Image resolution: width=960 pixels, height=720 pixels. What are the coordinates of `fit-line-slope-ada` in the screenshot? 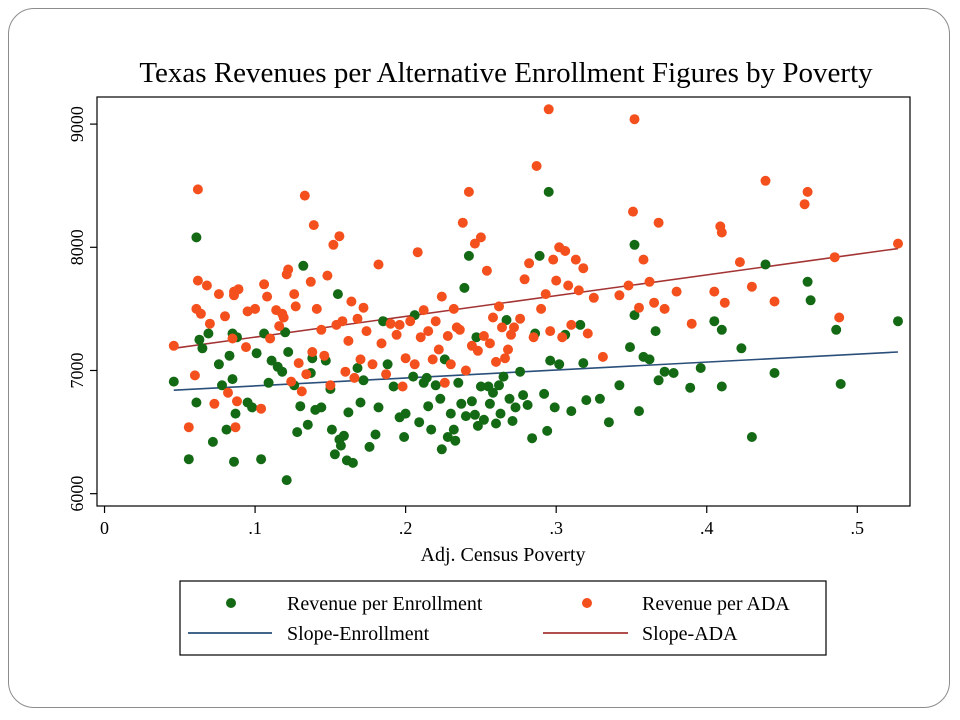 It's located at (536, 298).